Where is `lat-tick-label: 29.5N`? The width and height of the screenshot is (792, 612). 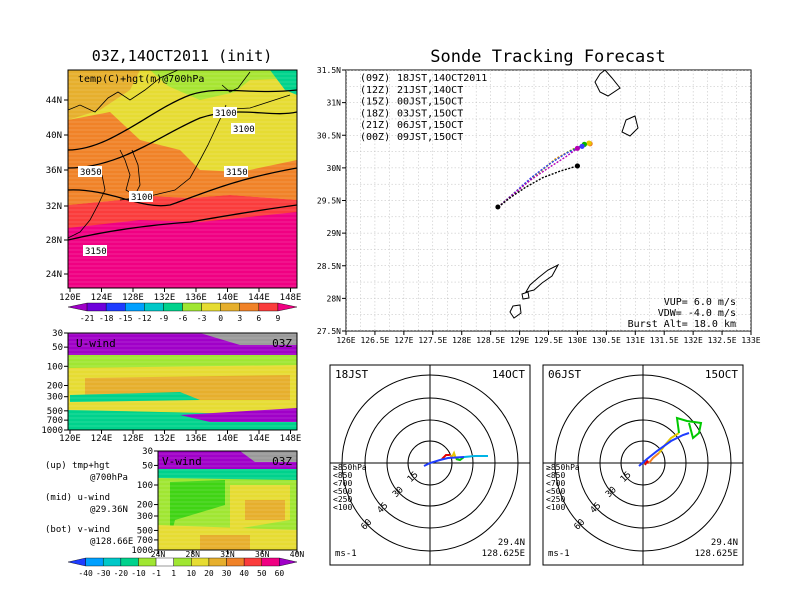 lat-tick-label: 29.5N is located at coordinates (329, 201).